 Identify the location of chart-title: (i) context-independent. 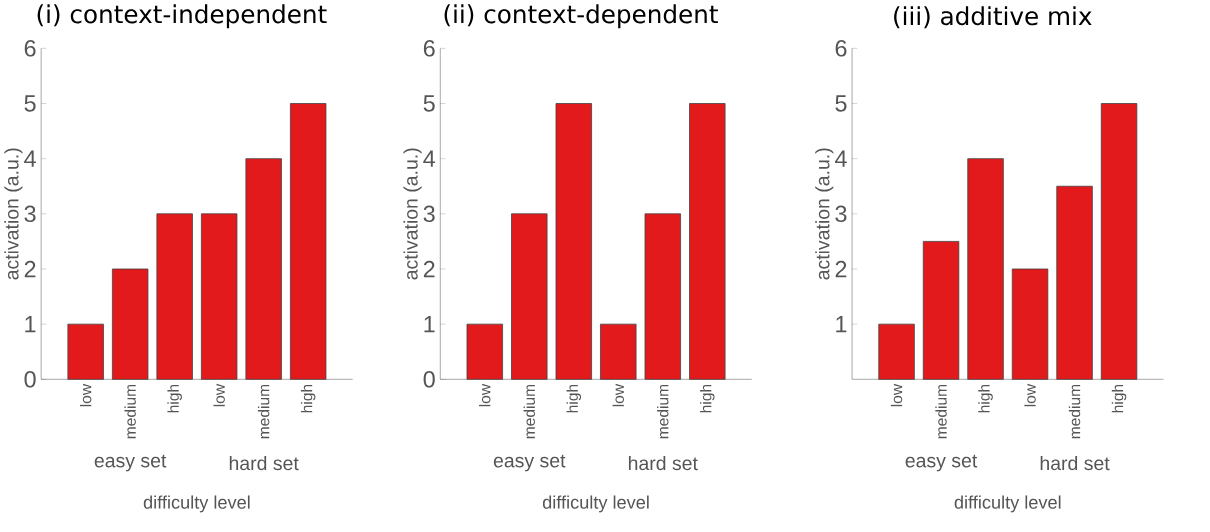
(182, 16).